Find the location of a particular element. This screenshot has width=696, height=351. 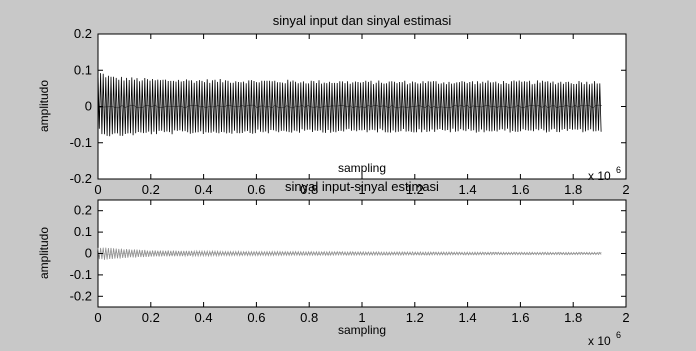

y-axis-label-bottom: amplitudo is located at coordinates (44, 253).